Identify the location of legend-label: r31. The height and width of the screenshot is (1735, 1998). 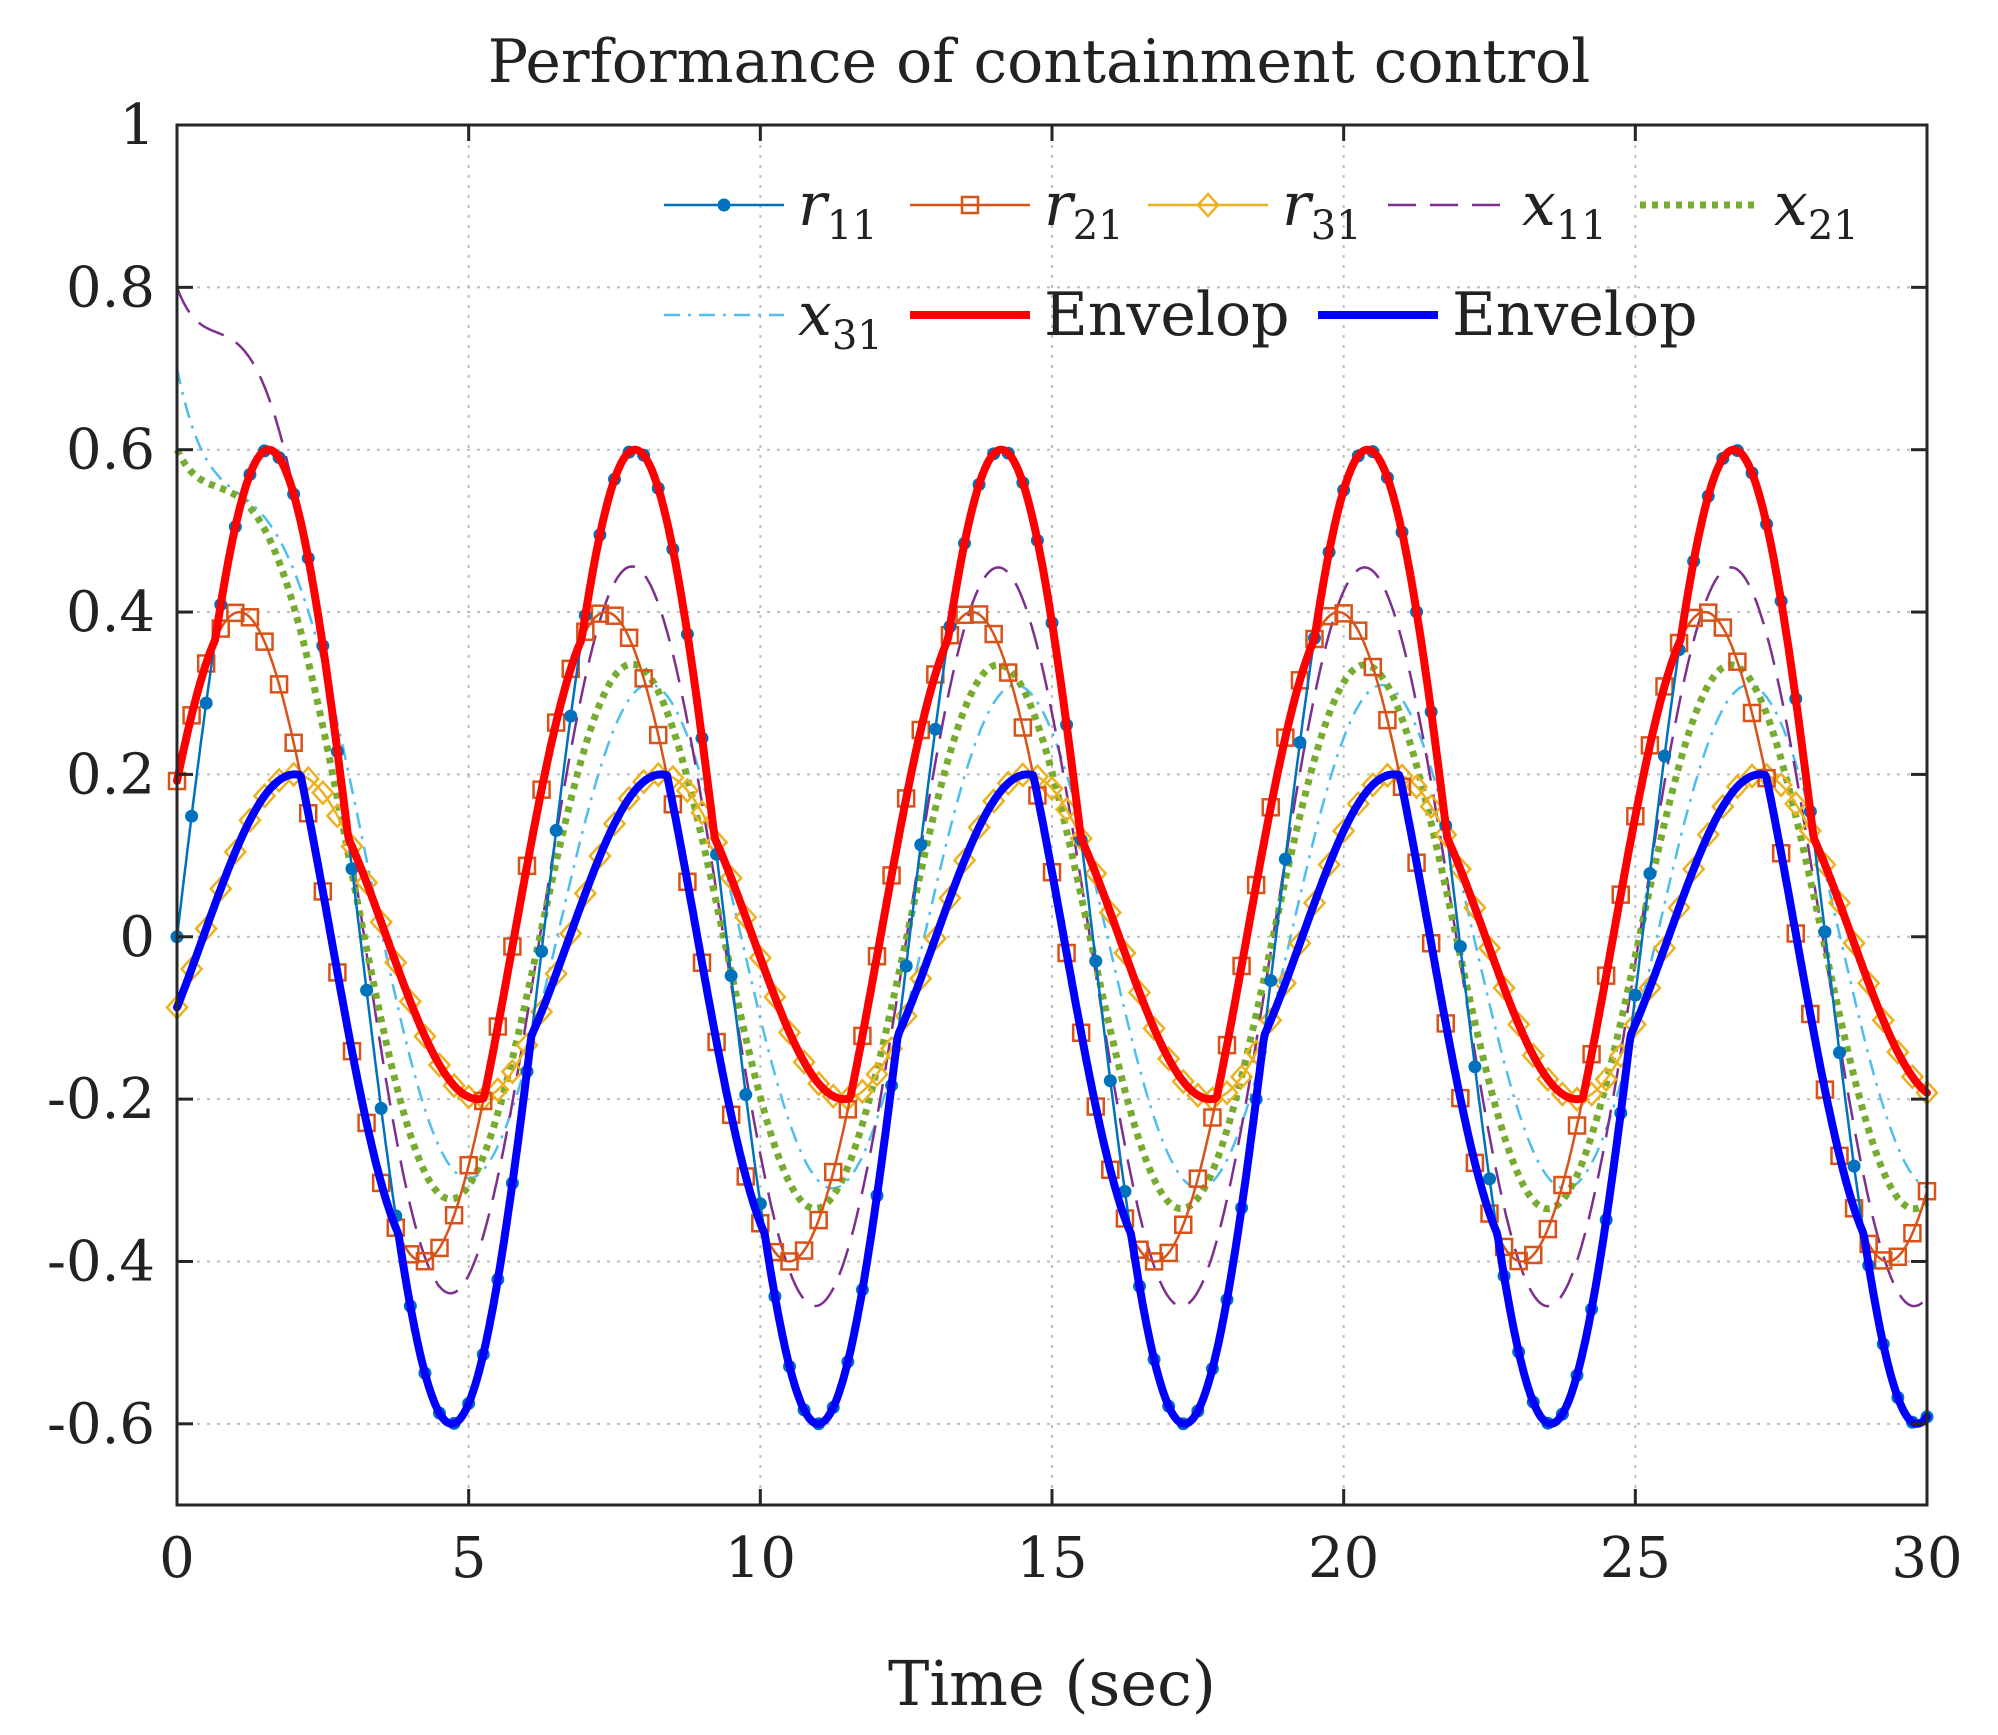
(1322, 209).